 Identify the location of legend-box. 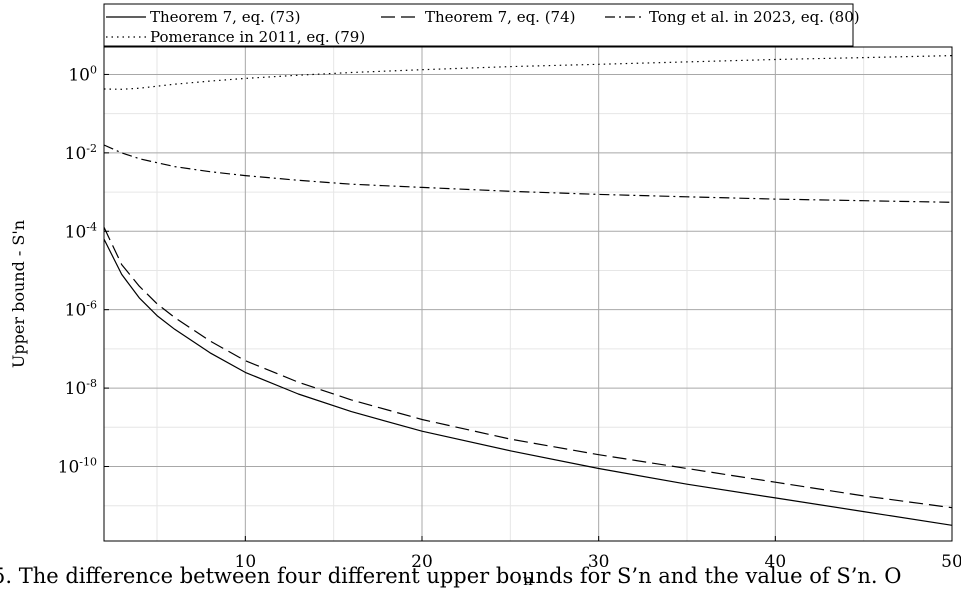
(478, 25).